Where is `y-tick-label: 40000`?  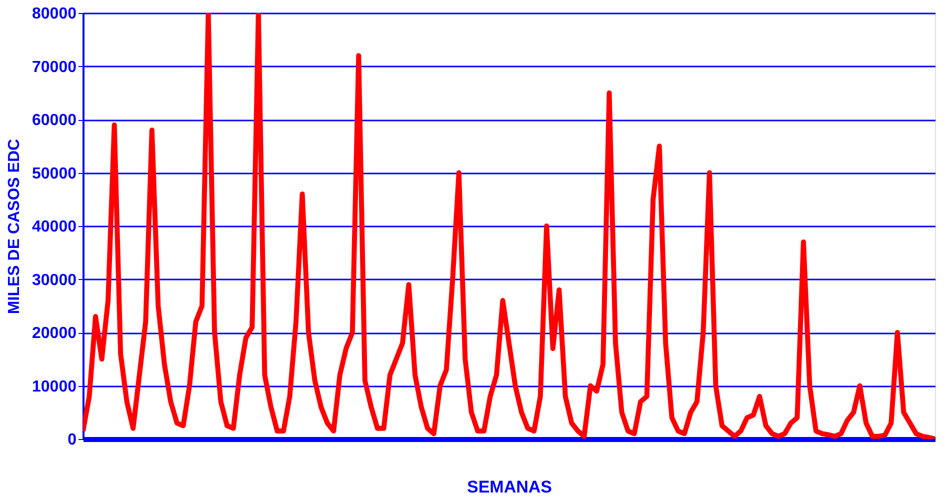 y-tick-label: 40000 is located at coordinates (54, 227).